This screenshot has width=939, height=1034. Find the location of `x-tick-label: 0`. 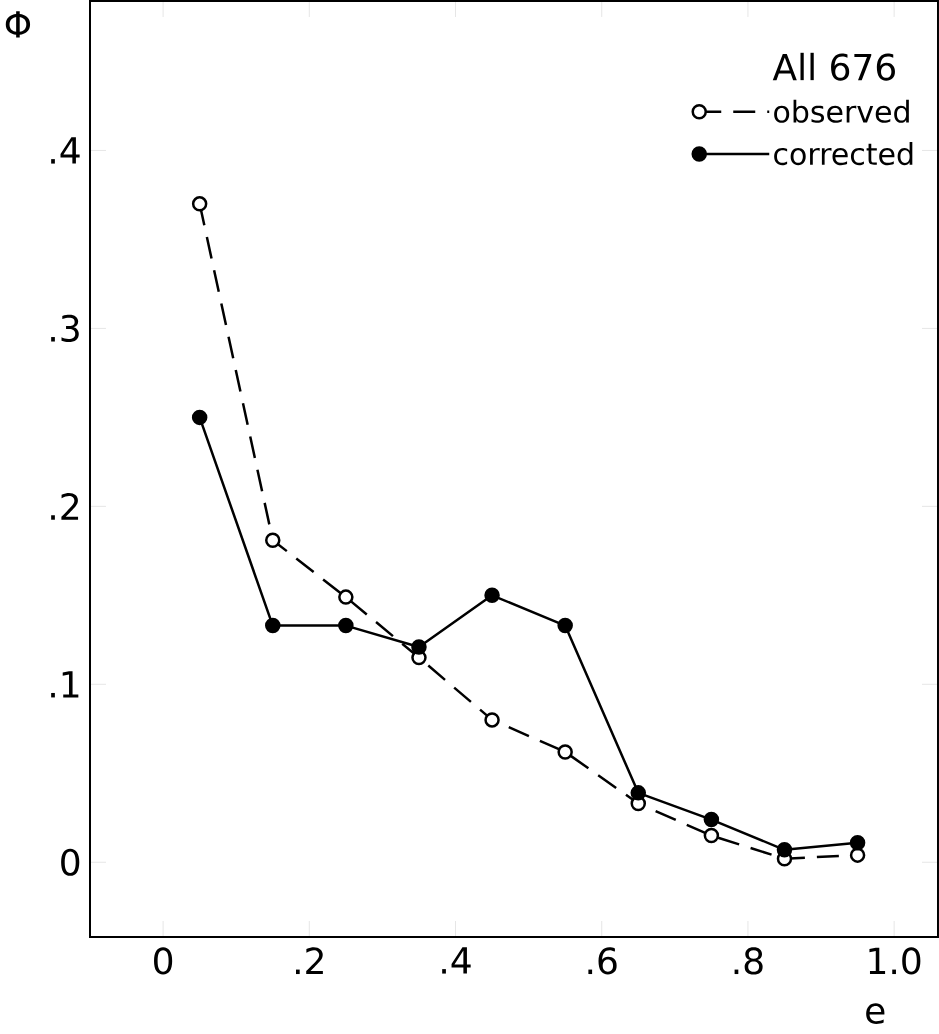

x-tick-label: 0 is located at coordinates (163, 961).